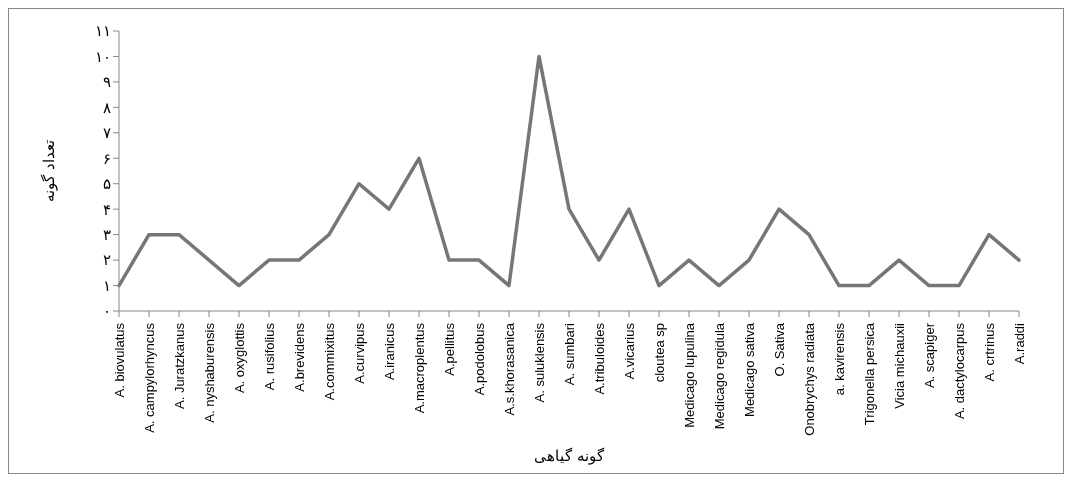  I want to click on x-tick-label: Medicago regidula, so click(719, 376).